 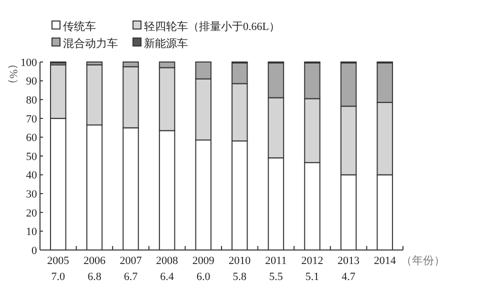 I want to click on x-axis-title: （年份）, so click(x=423, y=261).